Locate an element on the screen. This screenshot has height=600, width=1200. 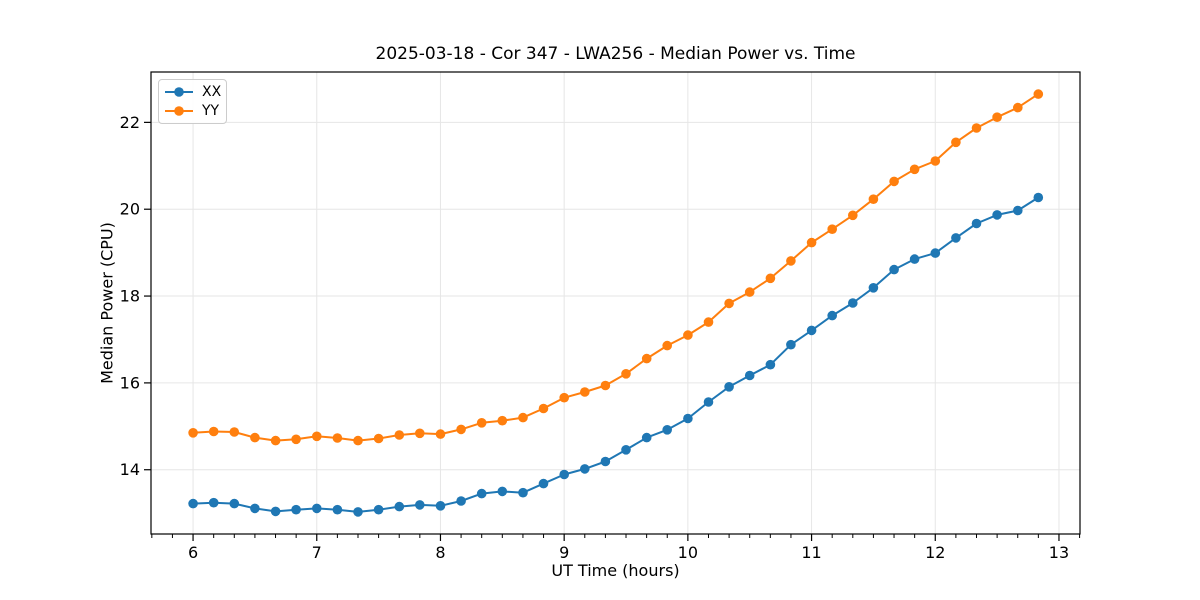
legend: XX YY is located at coordinates (192, 101).